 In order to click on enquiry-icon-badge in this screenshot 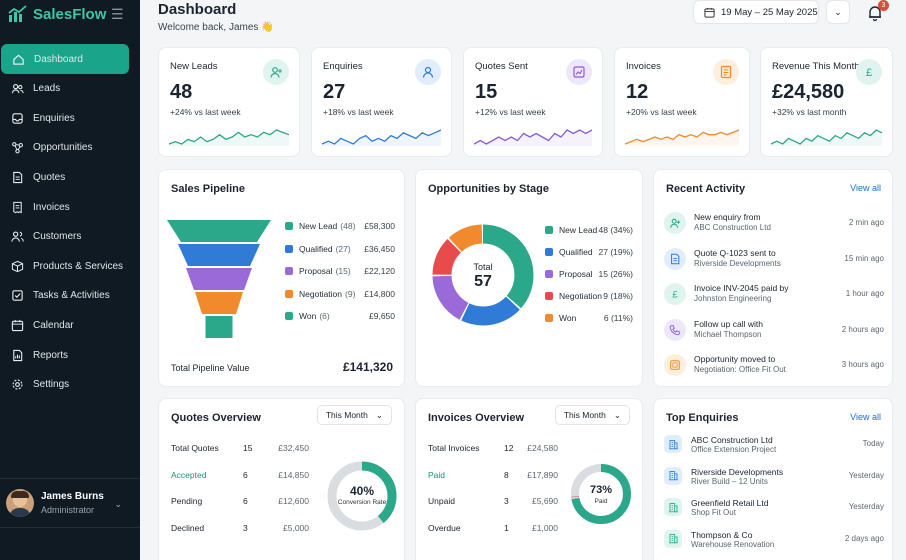, I will do `click(673, 475)`.